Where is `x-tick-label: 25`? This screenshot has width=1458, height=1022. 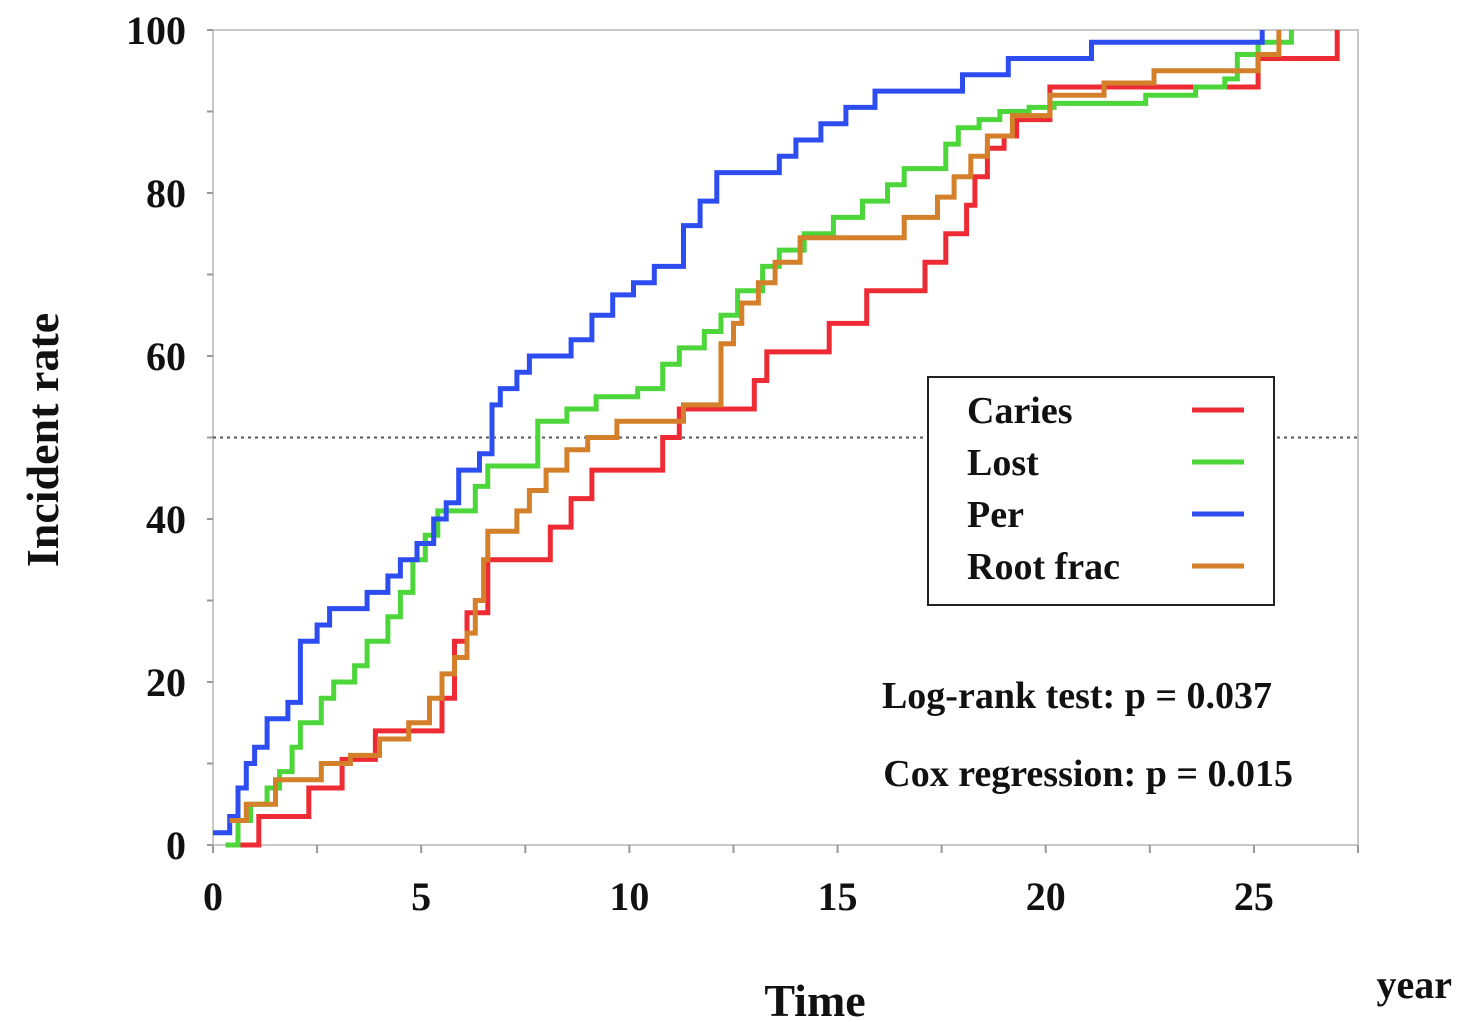
x-tick-label: 25 is located at coordinates (1254, 896).